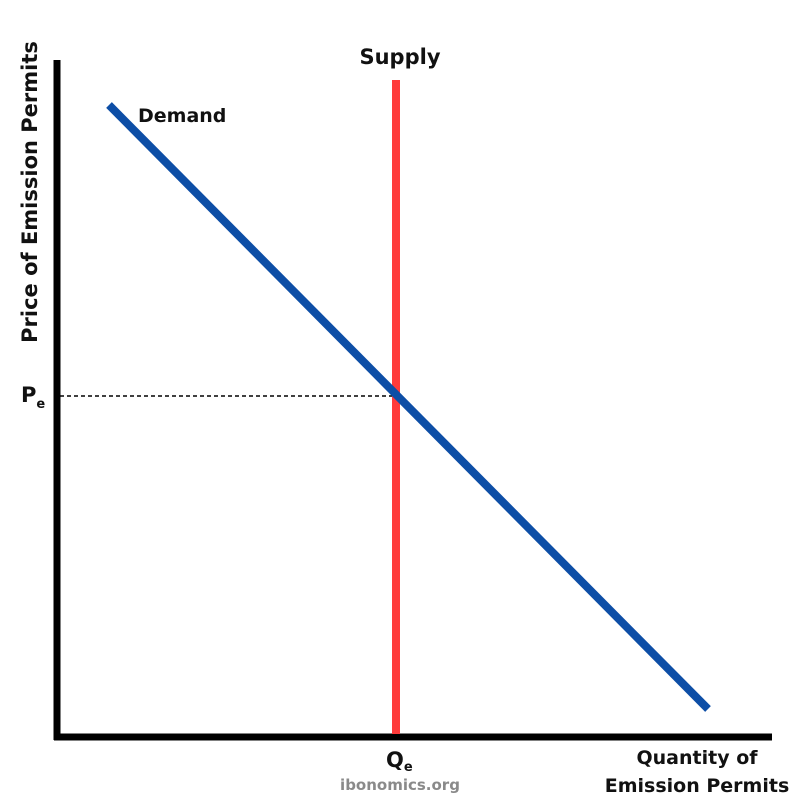  I want to click on x-axis-label-line1: Quantity of, so click(697, 758).